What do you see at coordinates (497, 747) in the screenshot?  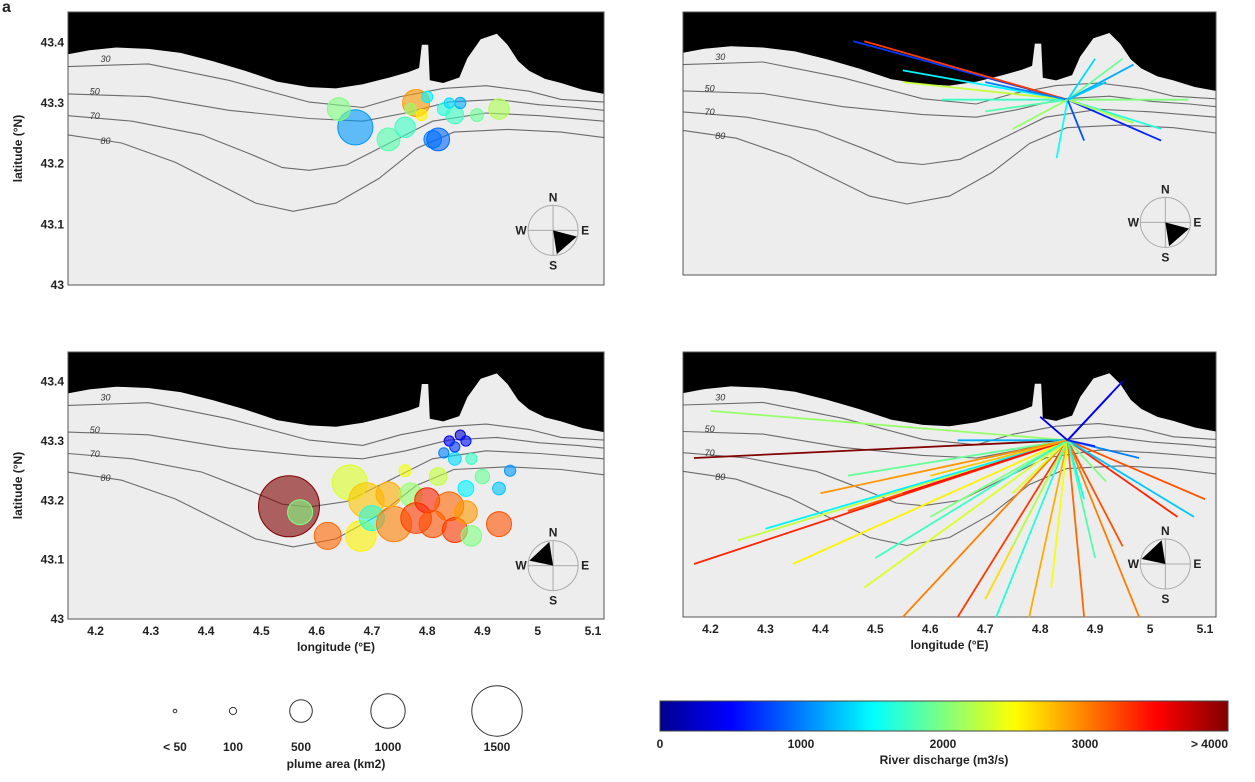 I see `size-legend-label: 1500` at bounding box center [497, 747].